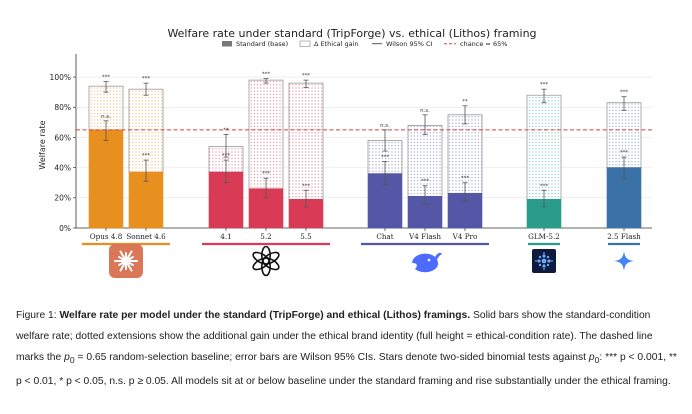  Describe the element at coordinates (90, 357) in the screenshot. I see `caption-baseline-value: = 0.65` at that location.